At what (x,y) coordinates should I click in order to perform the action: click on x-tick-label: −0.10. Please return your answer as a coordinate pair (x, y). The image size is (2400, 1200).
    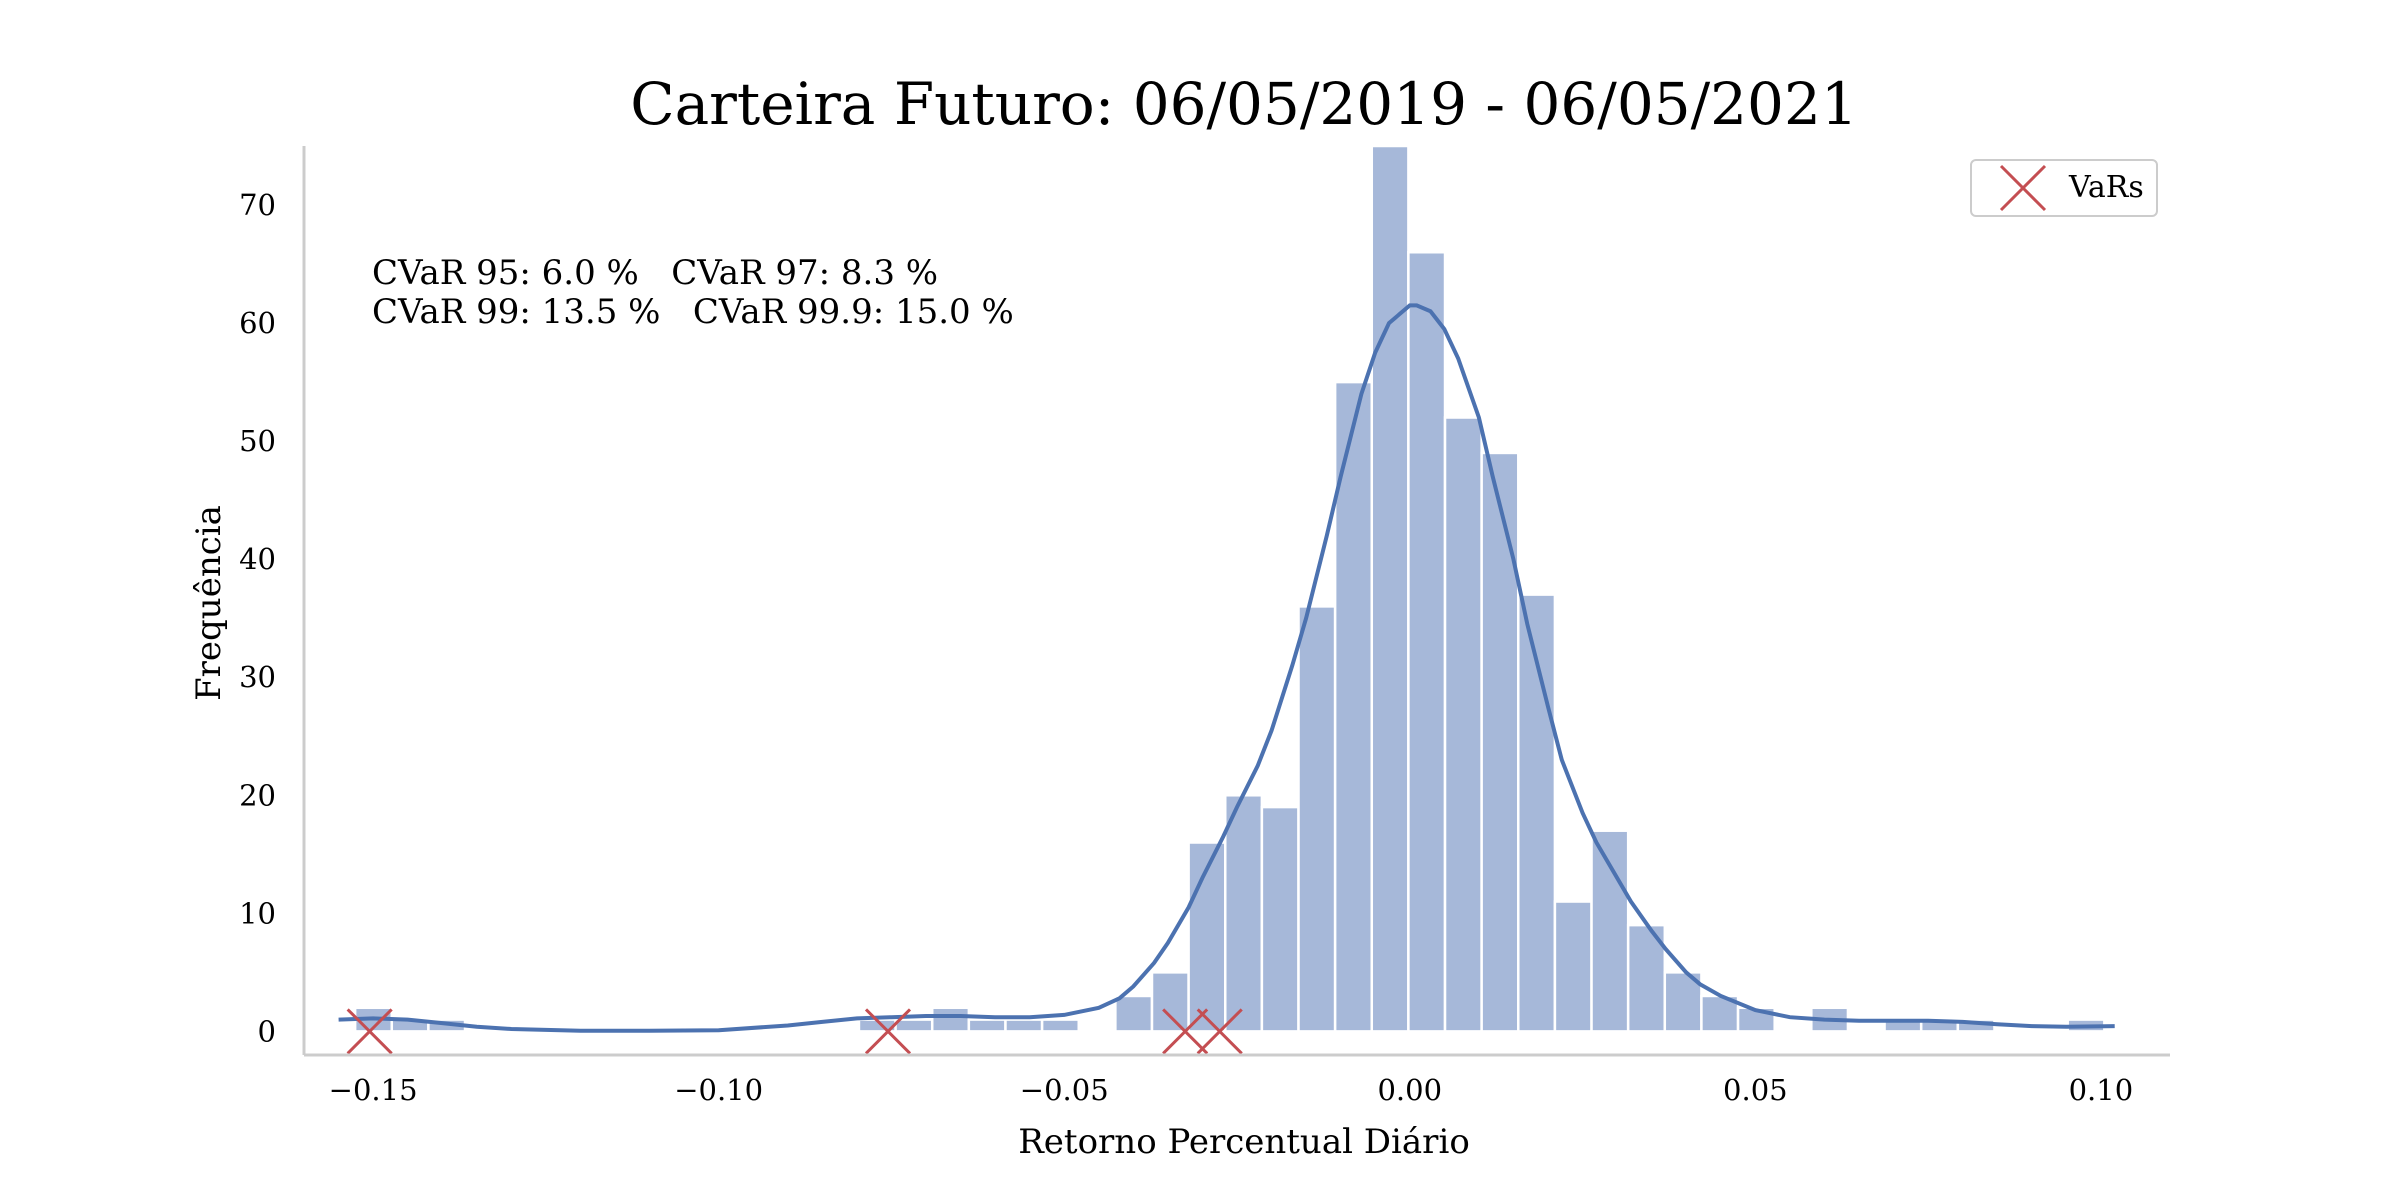
    Looking at the image, I should click on (718, 1090).